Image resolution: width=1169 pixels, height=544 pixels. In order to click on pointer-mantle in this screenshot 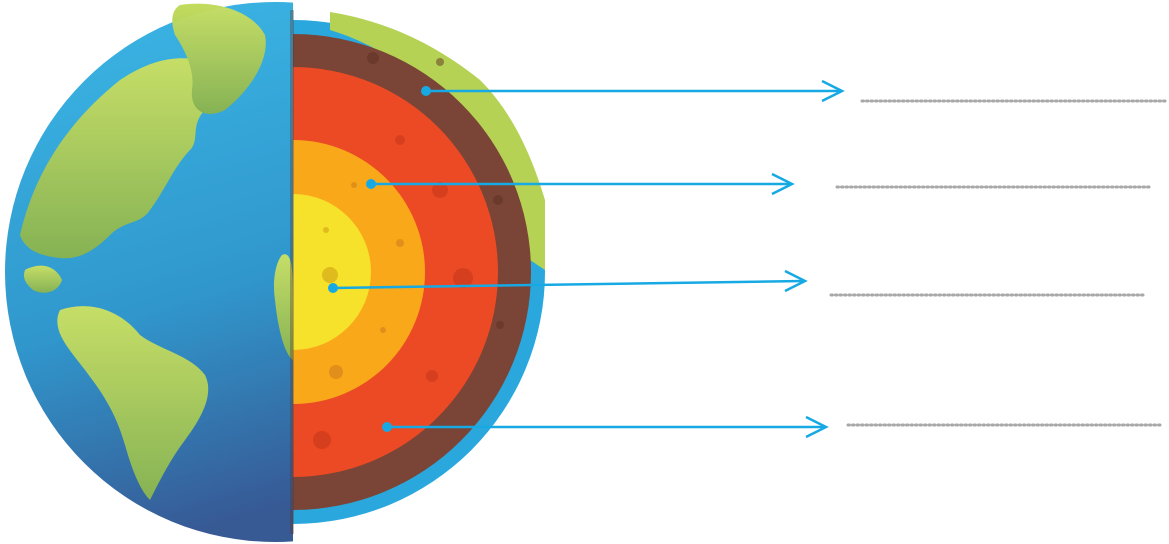, I will do `click(605, 427)`.